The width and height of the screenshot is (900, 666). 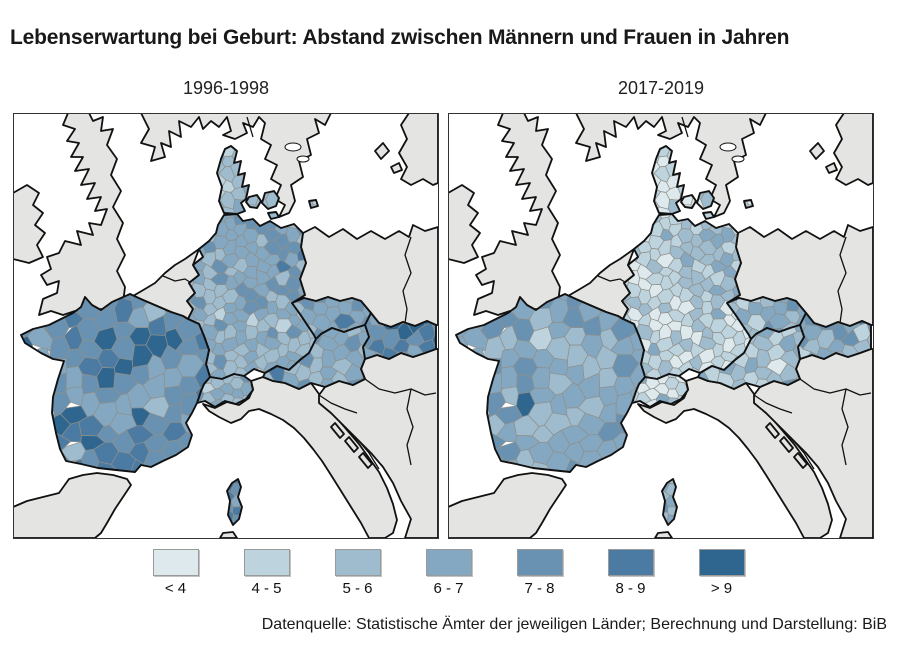 I want to click on legend-item: > 9, so click(x=721, y=573).